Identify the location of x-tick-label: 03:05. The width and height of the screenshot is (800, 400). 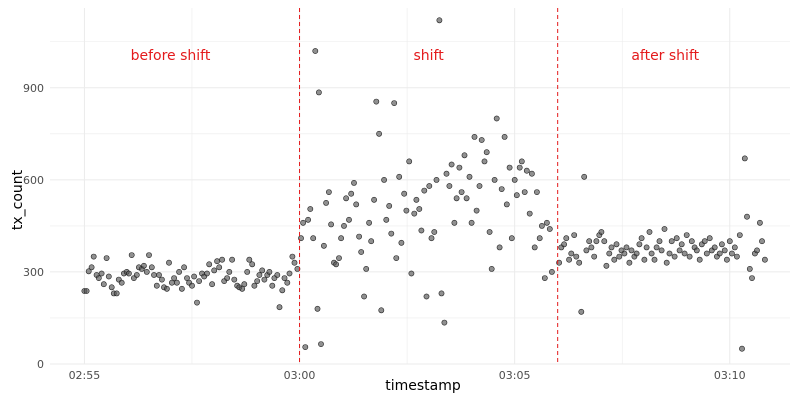
(515, 375).